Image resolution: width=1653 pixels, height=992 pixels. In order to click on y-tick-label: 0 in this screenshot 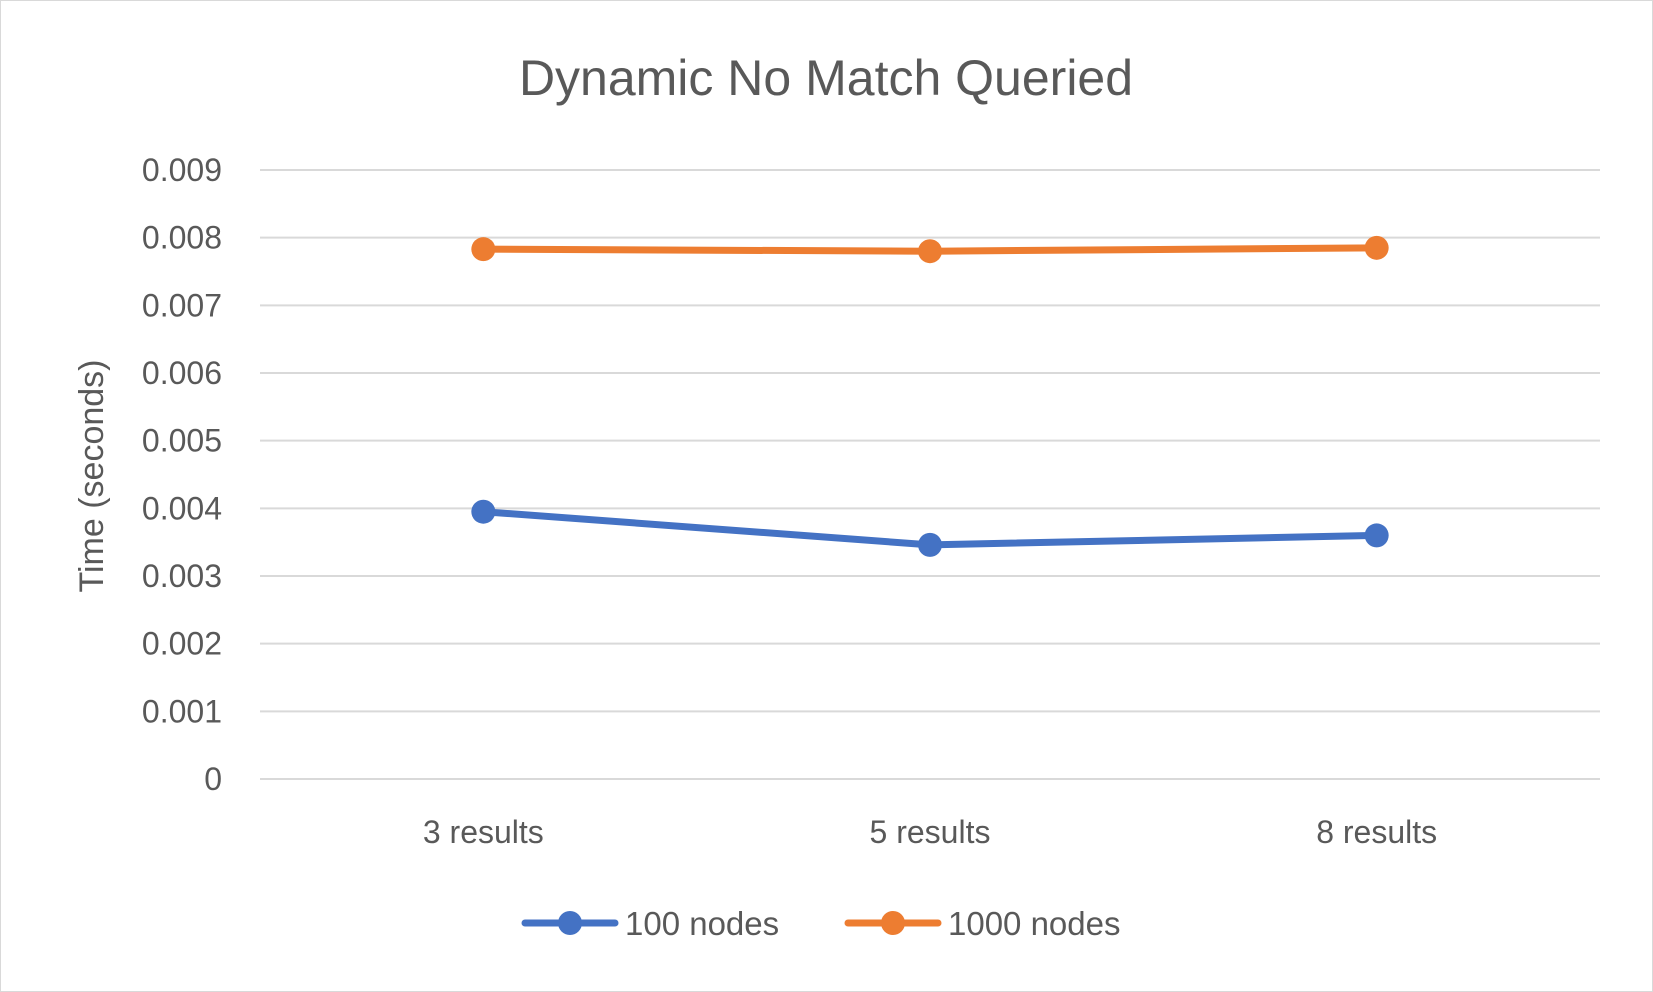, I will do `click(213, 779)`.